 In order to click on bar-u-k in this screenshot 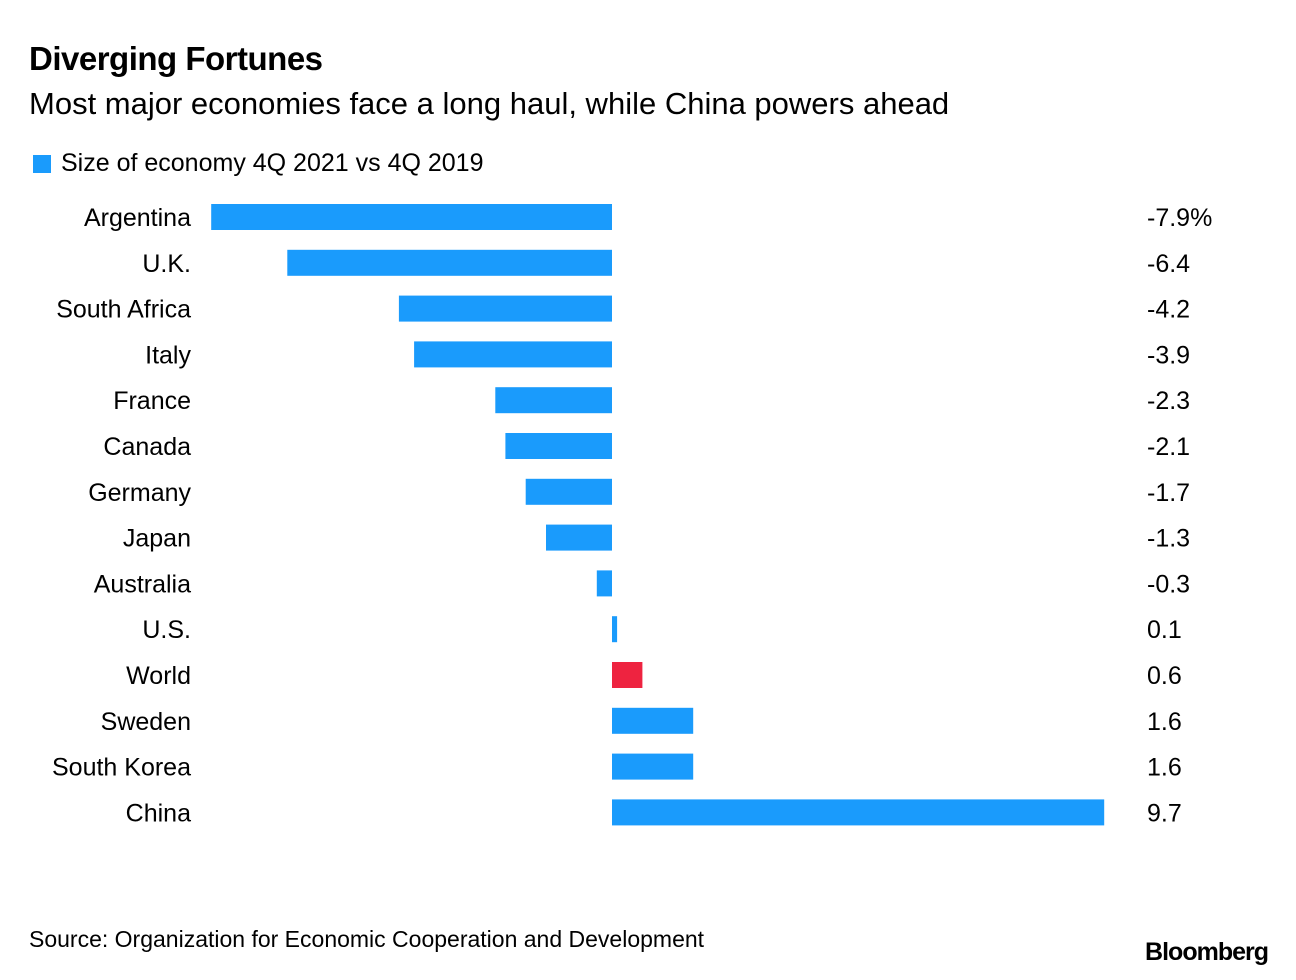, I will do `click(449, 262)`.